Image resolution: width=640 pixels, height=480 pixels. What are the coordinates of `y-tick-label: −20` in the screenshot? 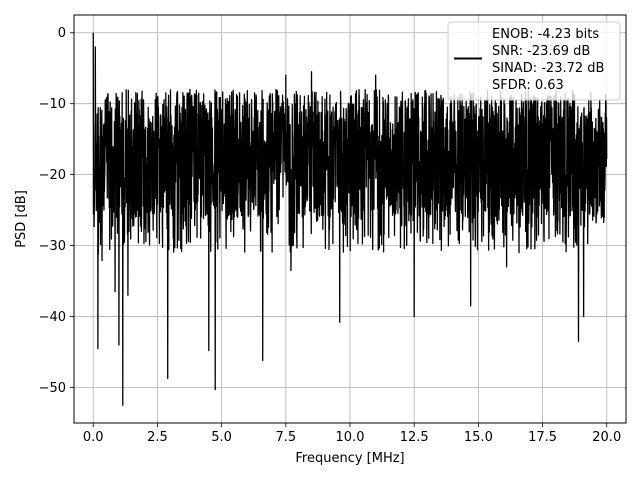 It's located at (52, 175).